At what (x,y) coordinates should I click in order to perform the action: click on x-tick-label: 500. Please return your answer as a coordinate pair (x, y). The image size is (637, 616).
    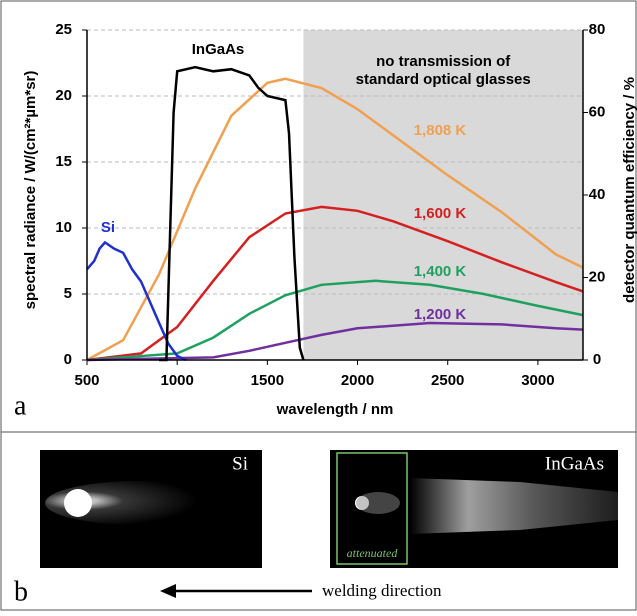
    Looking at the image, I should click on (86, 380).